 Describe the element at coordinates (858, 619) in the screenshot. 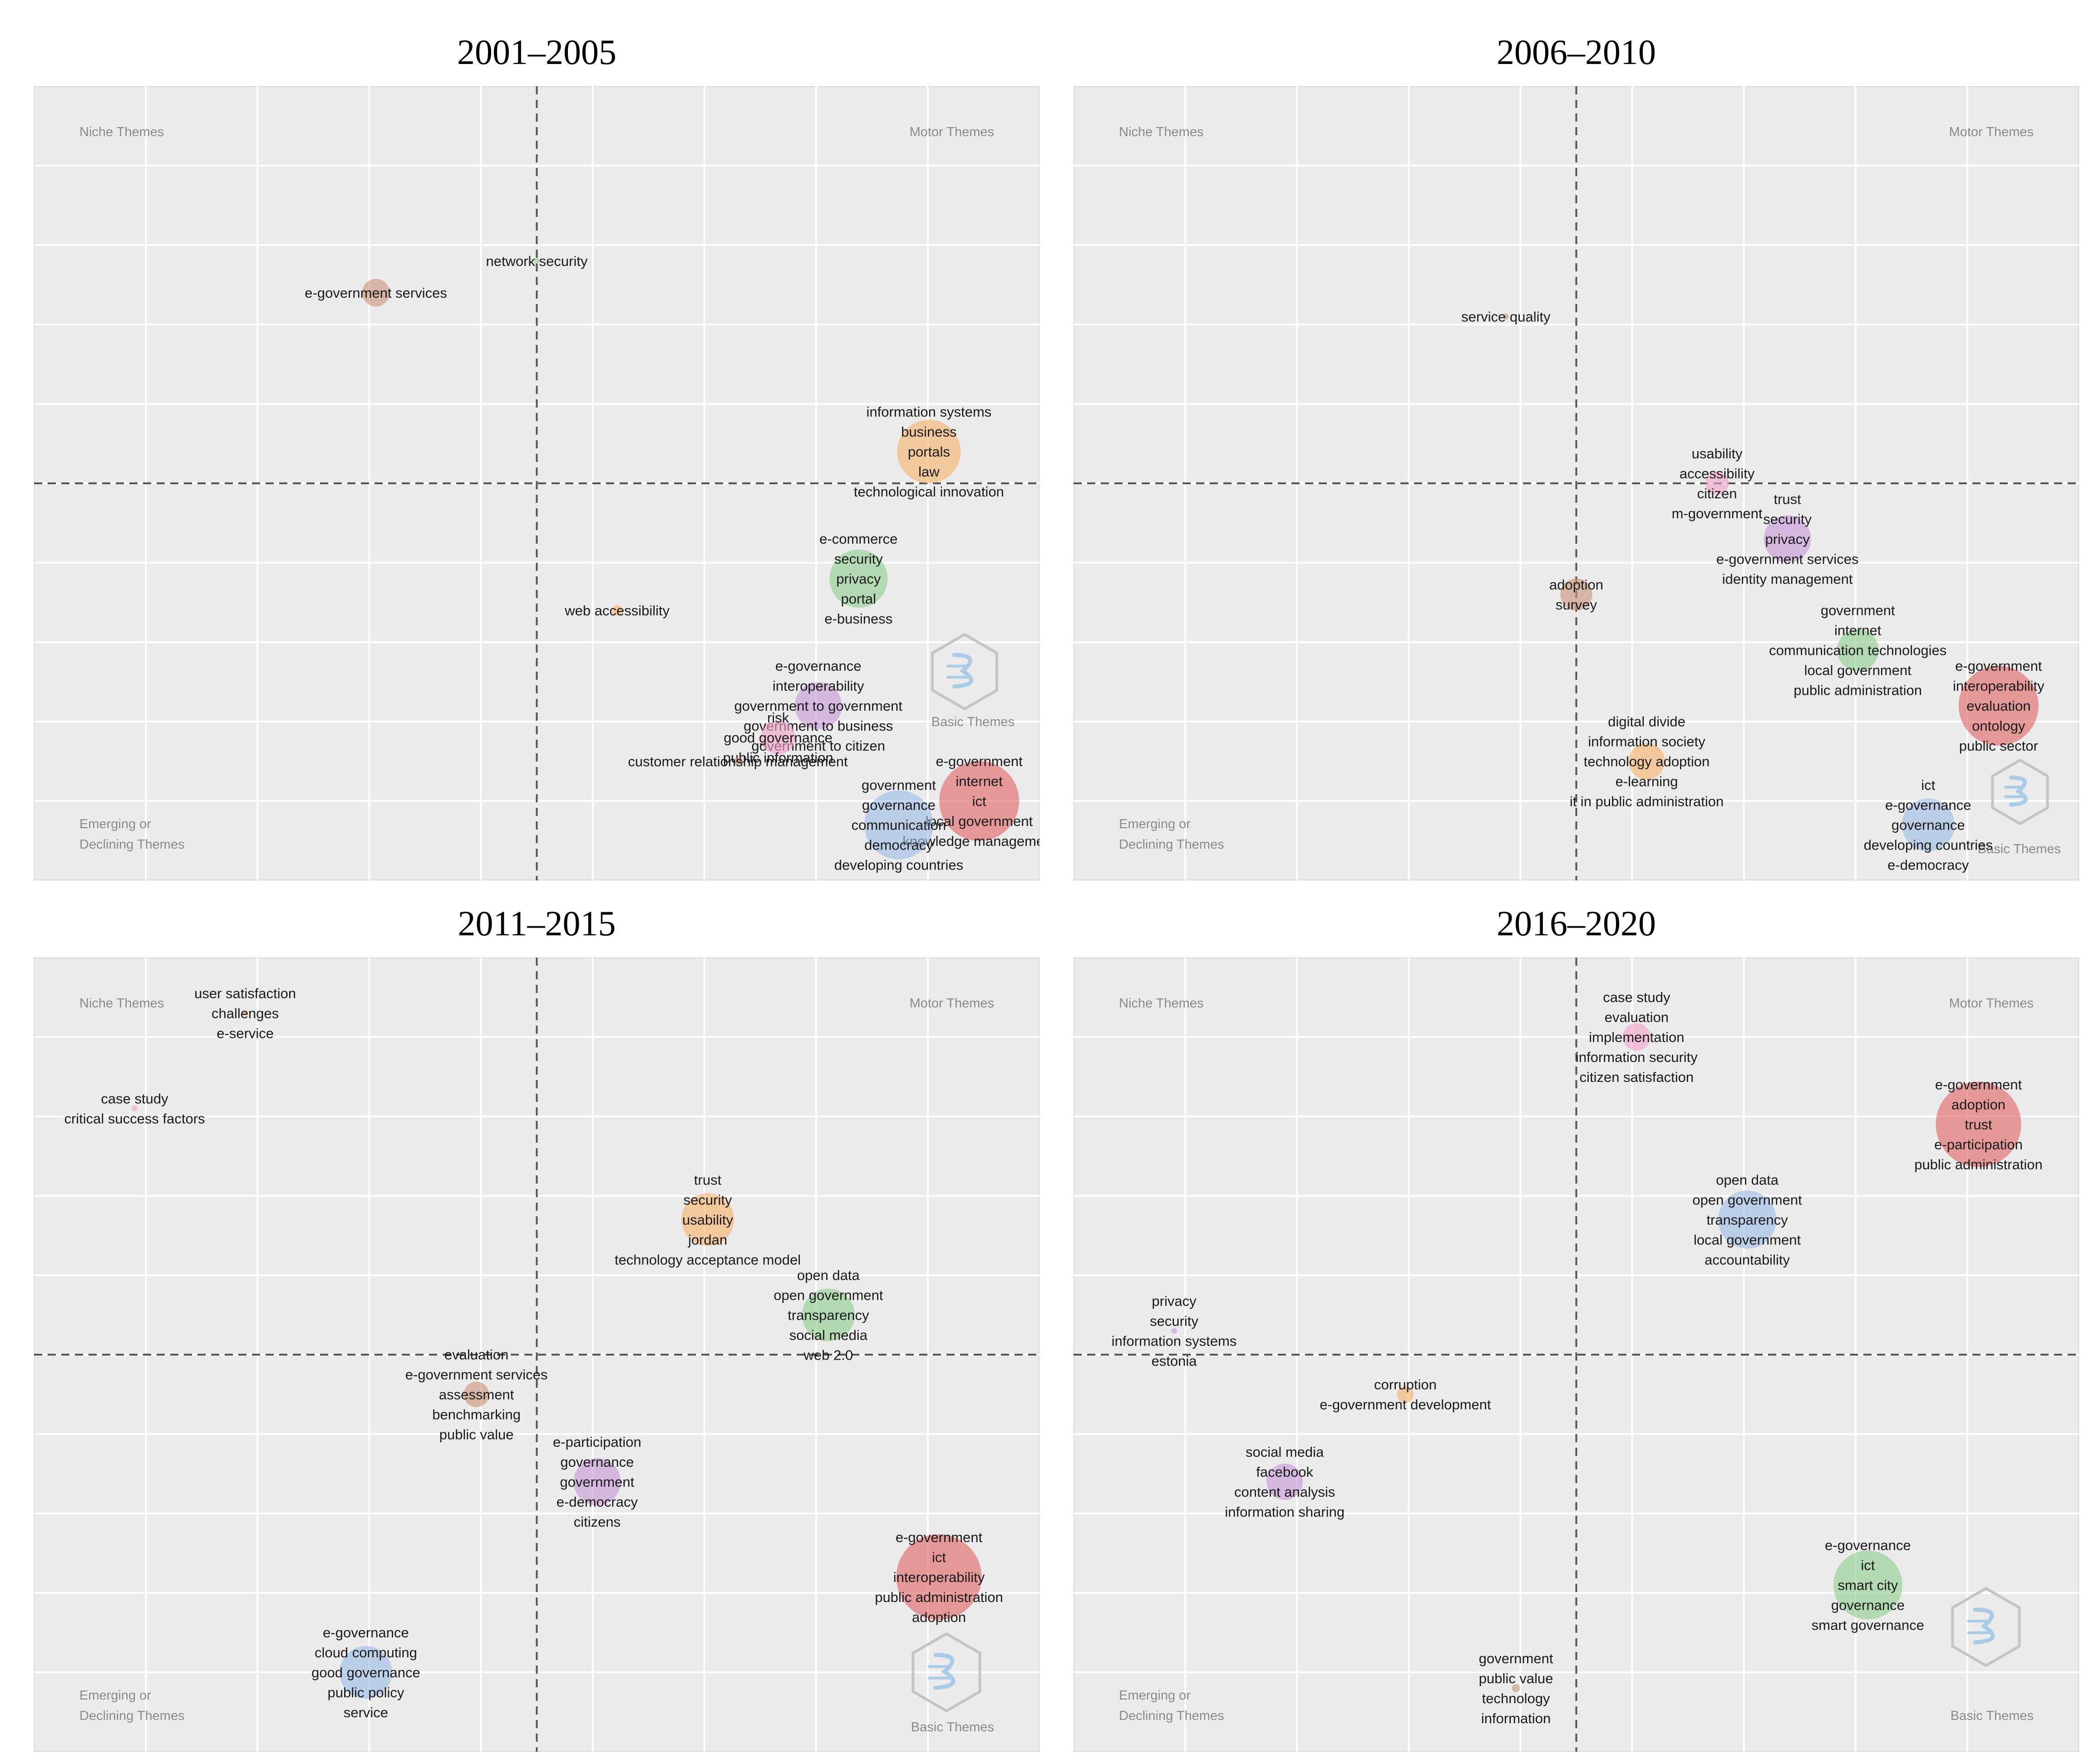

I see `cluster-label: e-business` at that location.